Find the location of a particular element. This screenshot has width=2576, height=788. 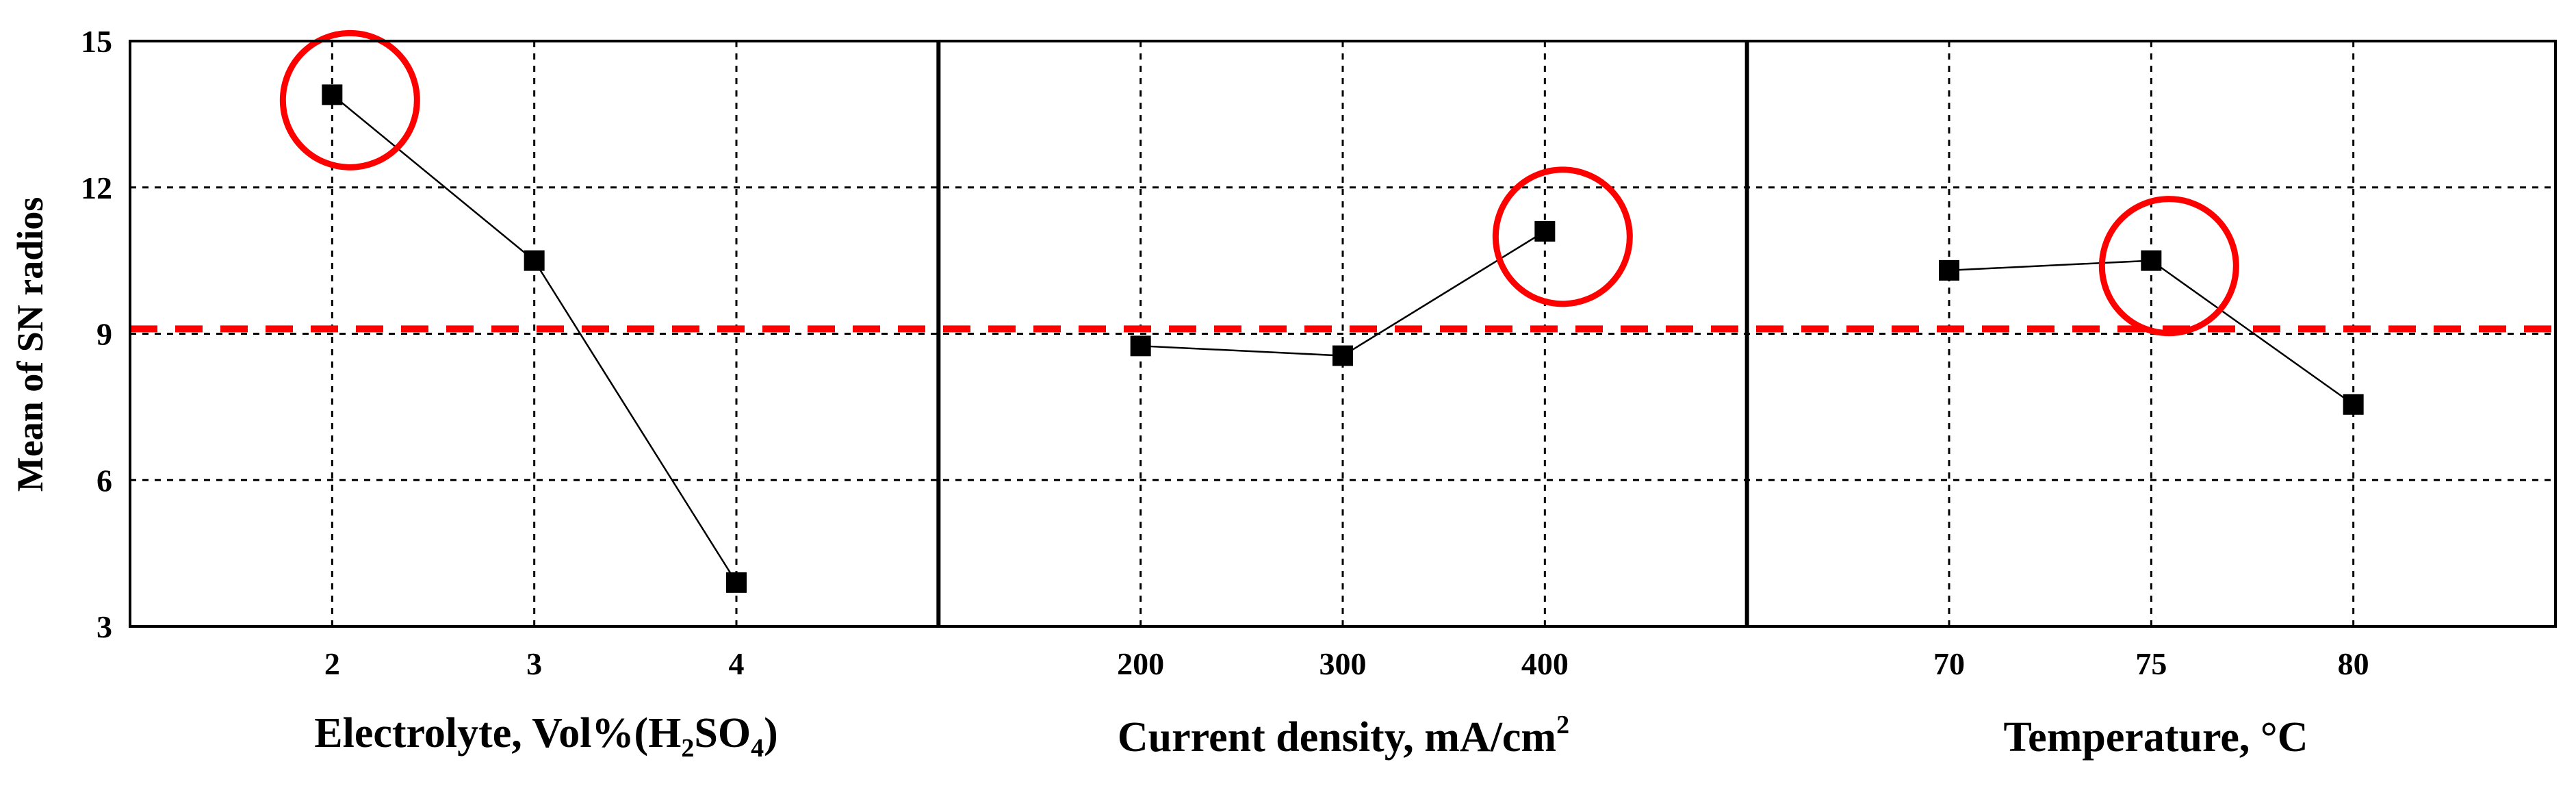

x-tick-label: 75 is located at coordinates (2151, 663).